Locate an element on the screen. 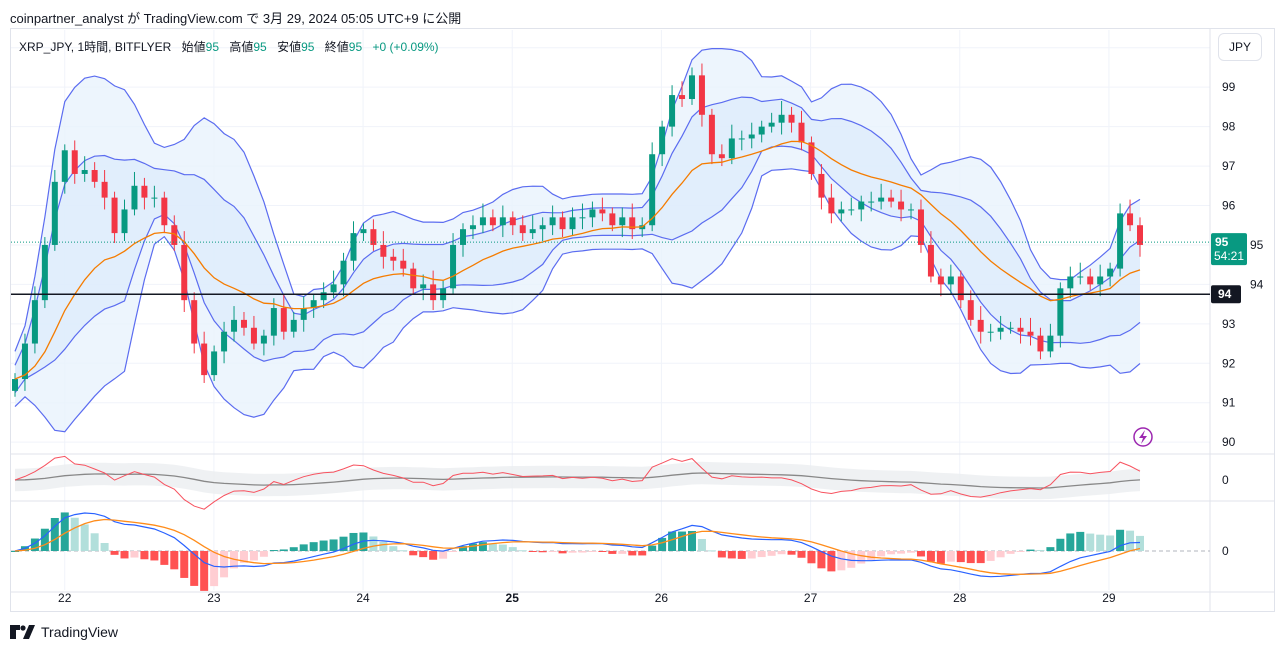 This screenshot has height=650, width=1280. open-label: 始値 is located at coordinates (193, 47).